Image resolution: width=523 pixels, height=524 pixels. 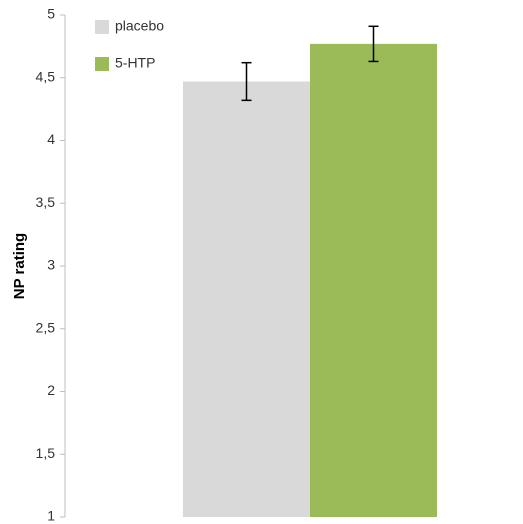 I want to click on y-tick-label: 4, so click(x=51, y=139).